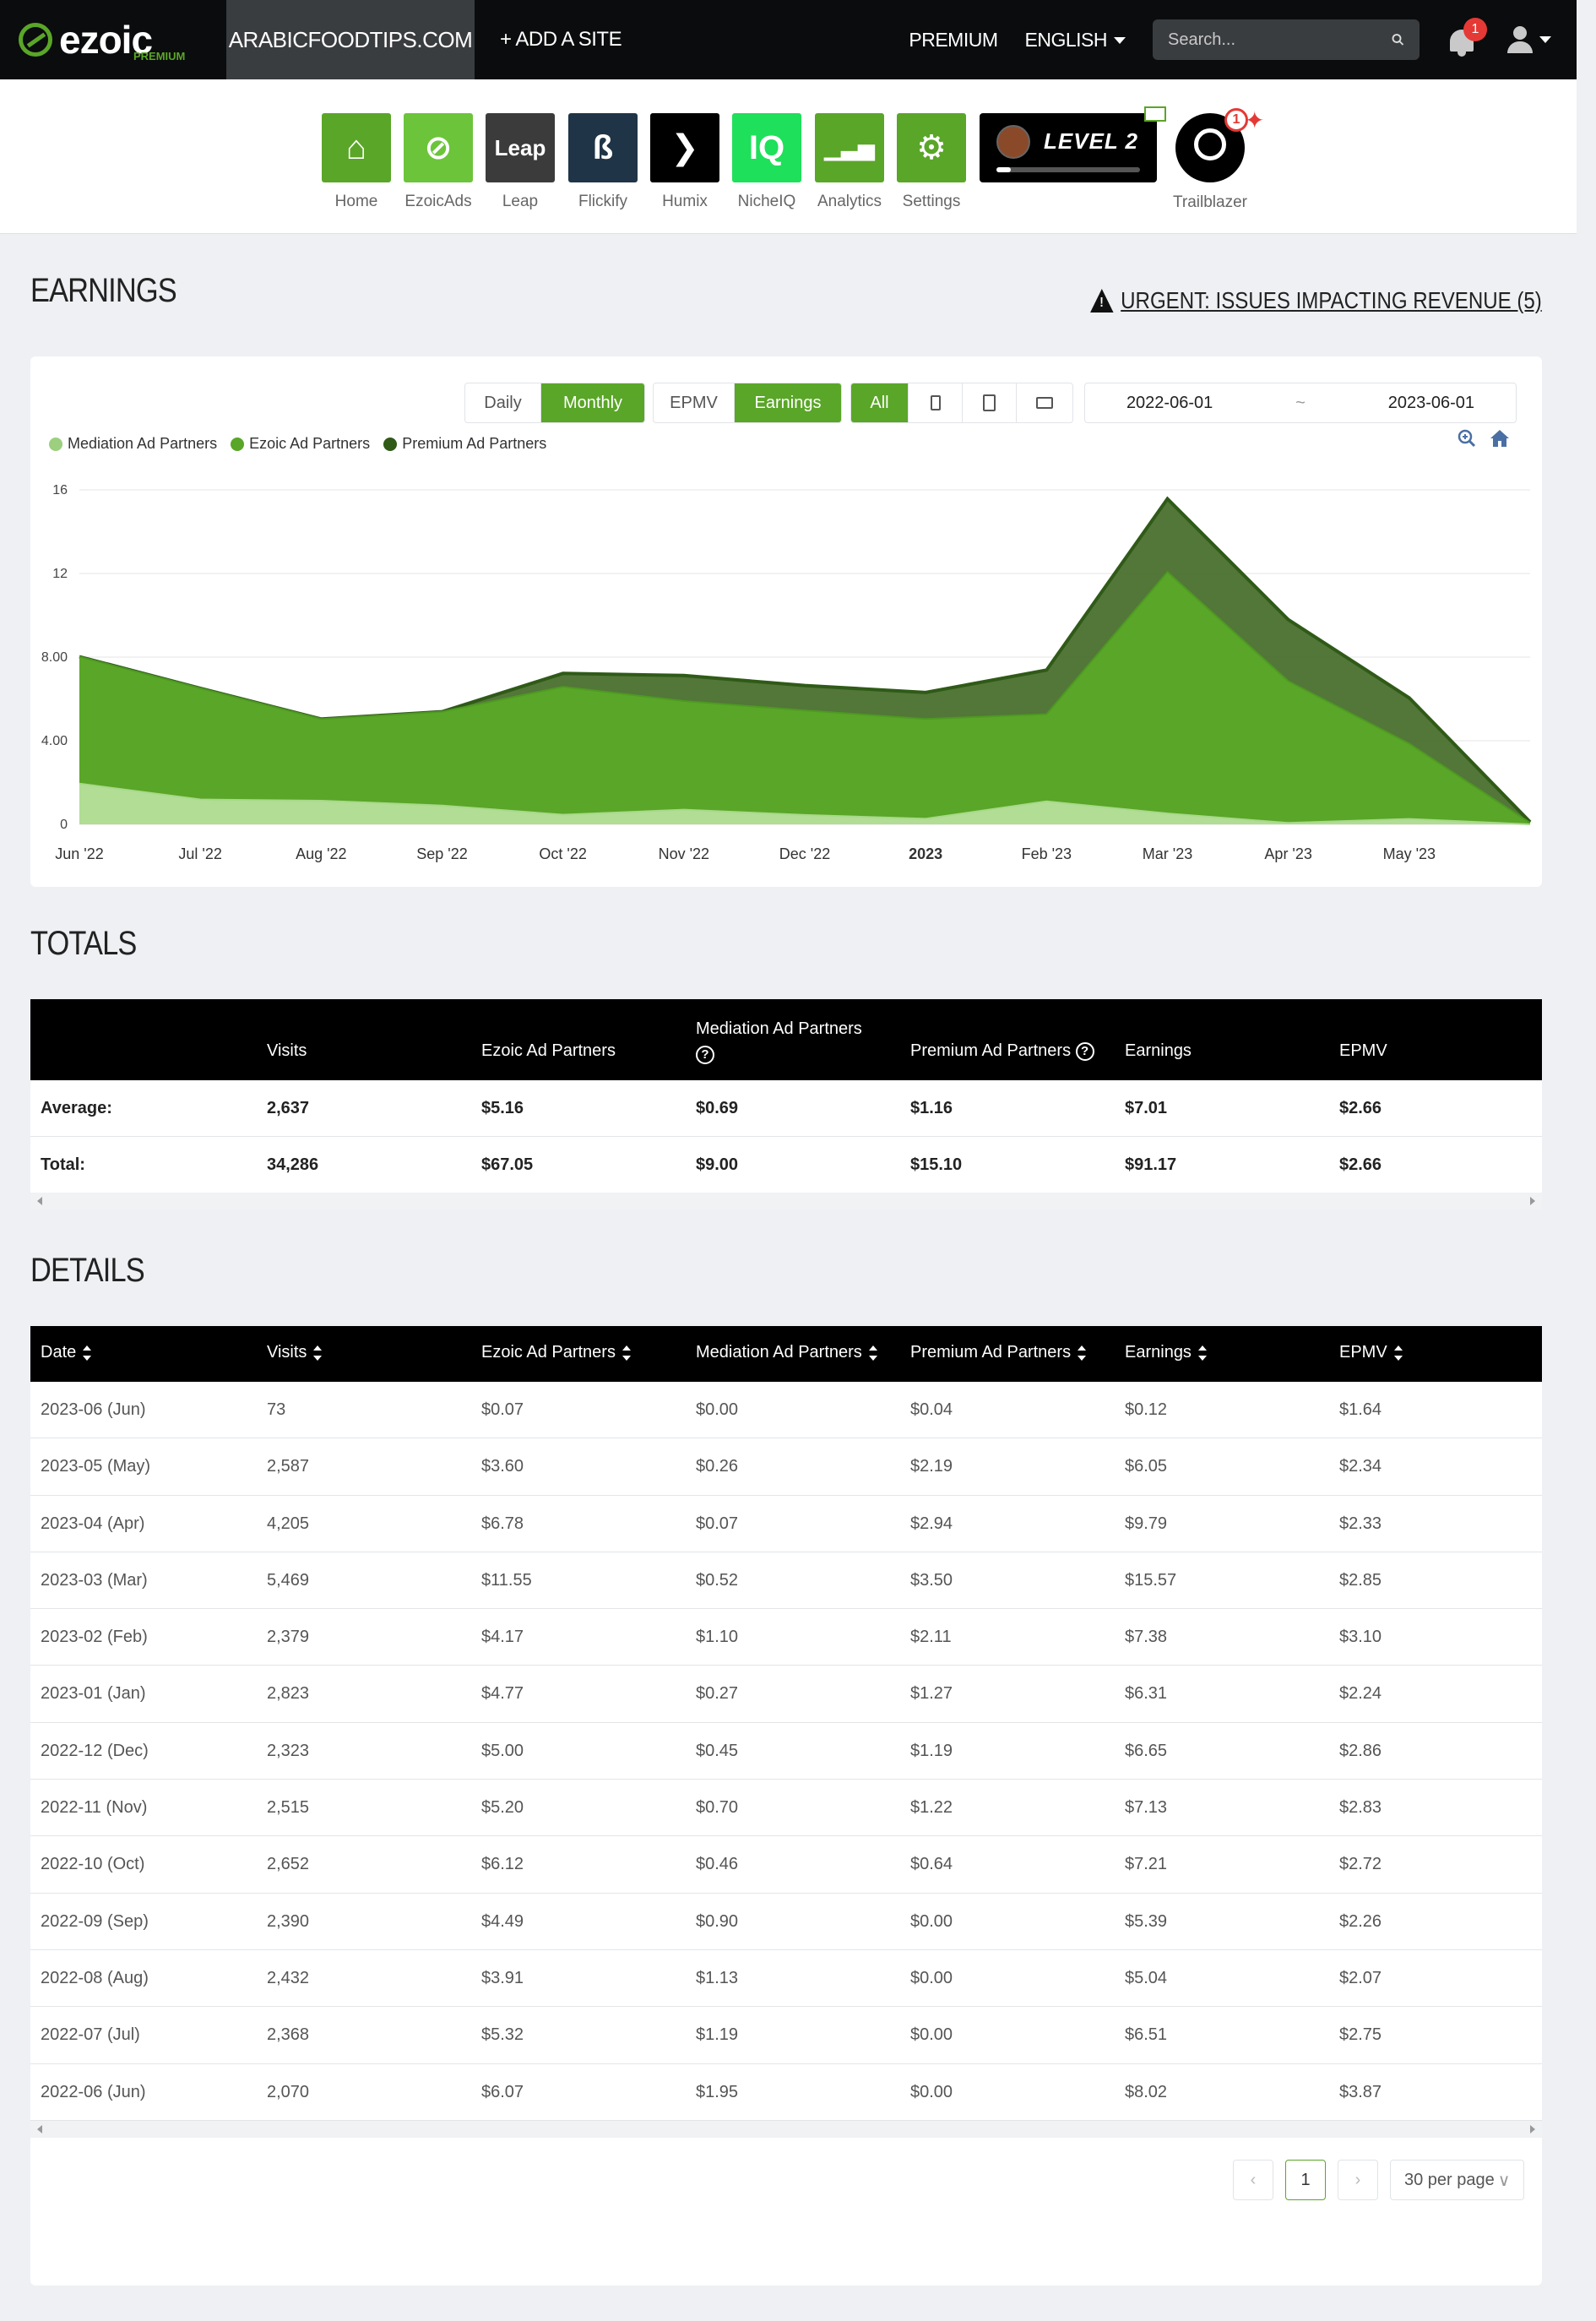 This screenshot has width=1596, height=2321. I want to click on mobile-button, so click(936, 402).